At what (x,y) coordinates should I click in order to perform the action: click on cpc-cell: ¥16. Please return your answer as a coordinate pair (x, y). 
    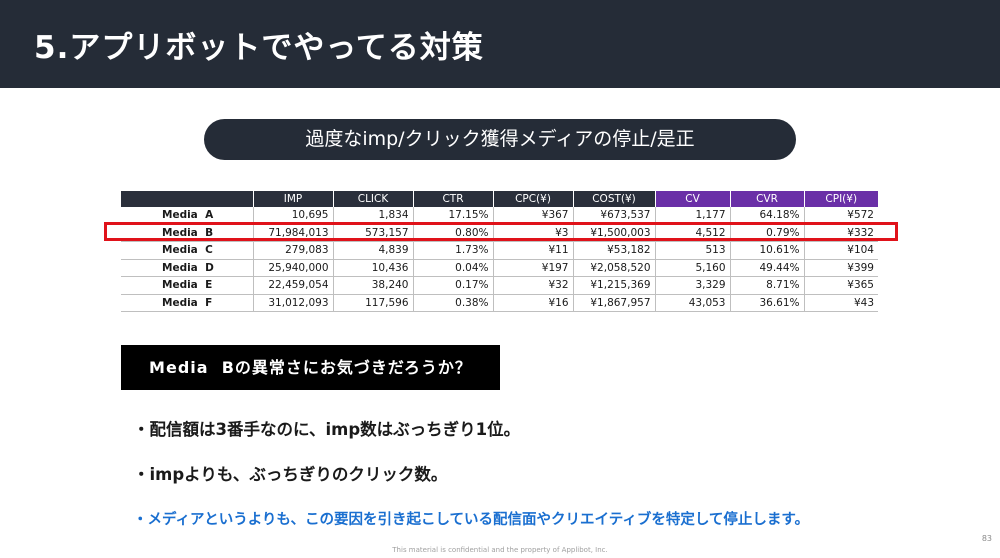
    Looking at the image, I should click on (533, 303).